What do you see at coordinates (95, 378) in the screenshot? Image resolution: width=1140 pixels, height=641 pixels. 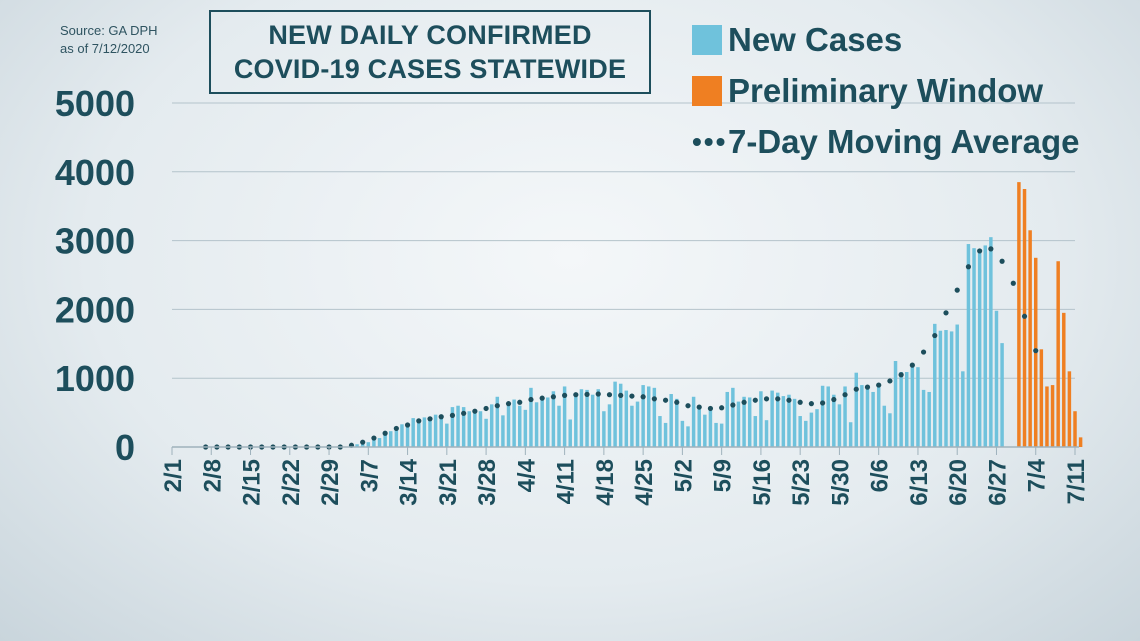 I see `y-tick-label: 1000` at bounding box center [95, 378].